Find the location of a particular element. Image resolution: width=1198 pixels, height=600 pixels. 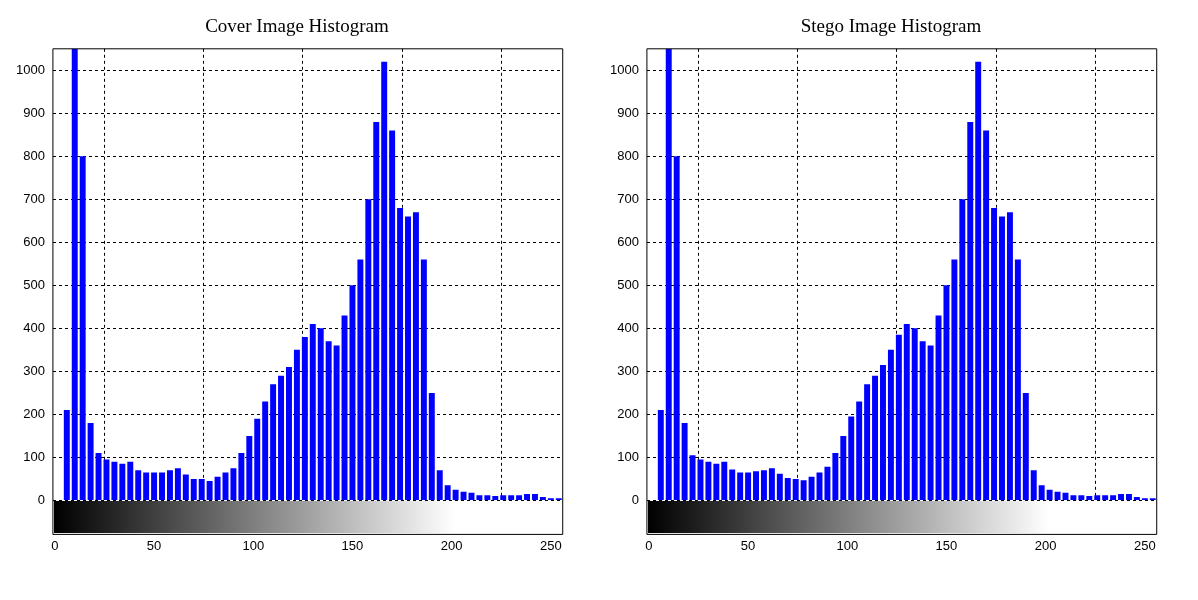

chart-title: Stego Image Histogram is located at coordinates (891, 26).